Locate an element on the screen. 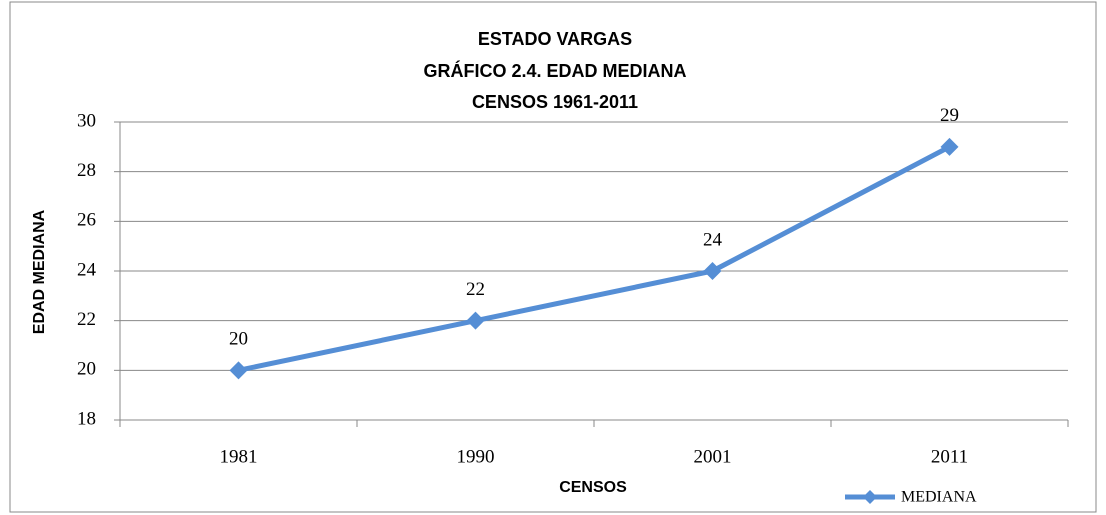 Image resolution: width=1106 pixels, height=515 pixels. legend-marker is located at coordinates (870, 497).